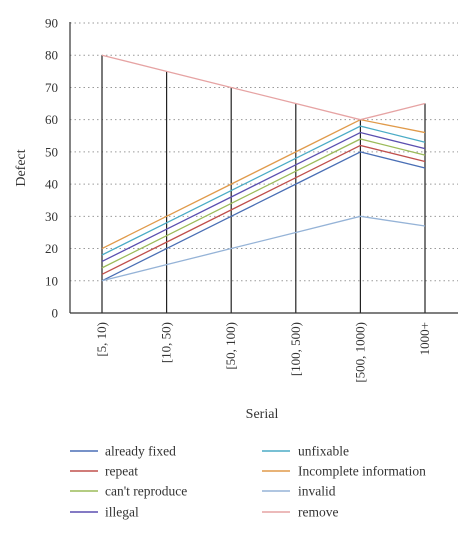 This screenshot has width=474, height=537. I want to click on y-tick-label: 60, so click(51, 119).